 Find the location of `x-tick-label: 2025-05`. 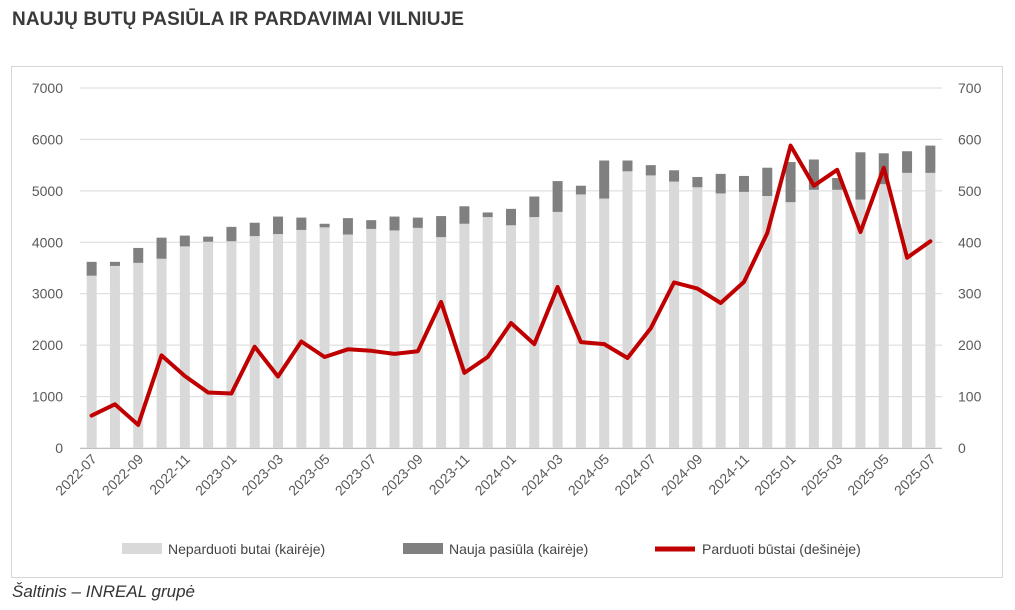

x-tick-label: 2025-05 is located at coordinates (868, 475).